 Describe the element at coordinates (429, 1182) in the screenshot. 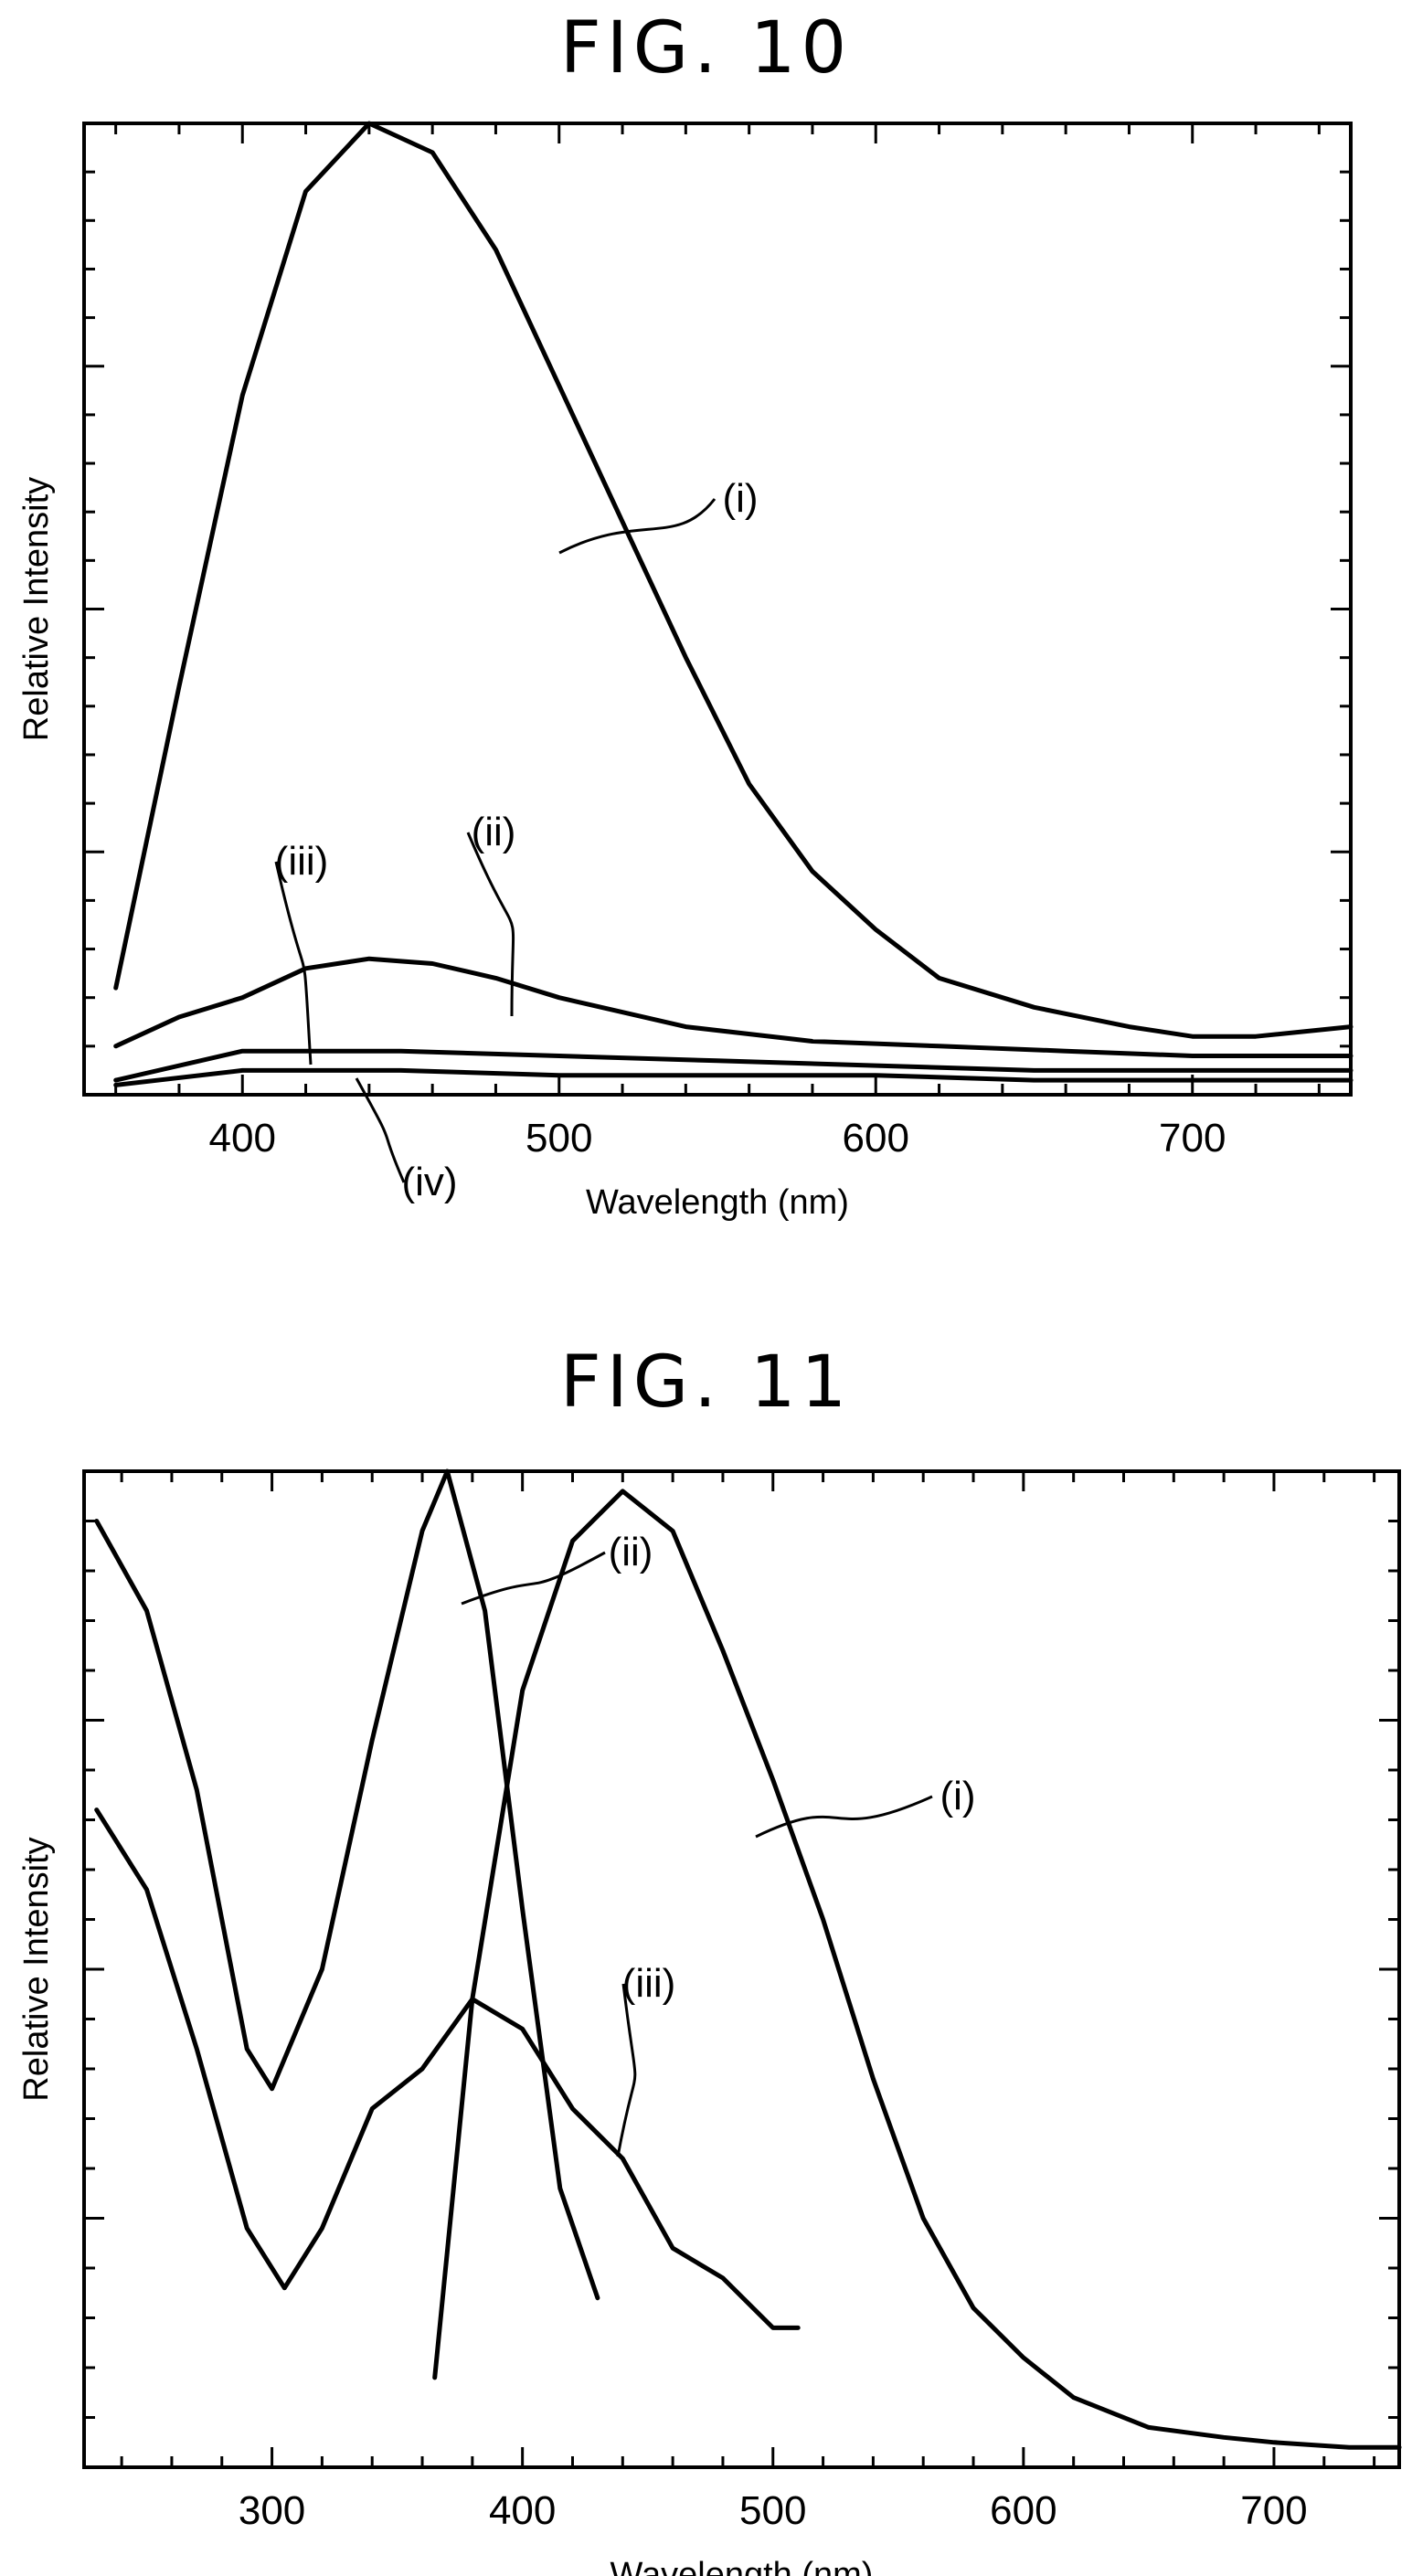

I see `series-label: (iv)` at that location.